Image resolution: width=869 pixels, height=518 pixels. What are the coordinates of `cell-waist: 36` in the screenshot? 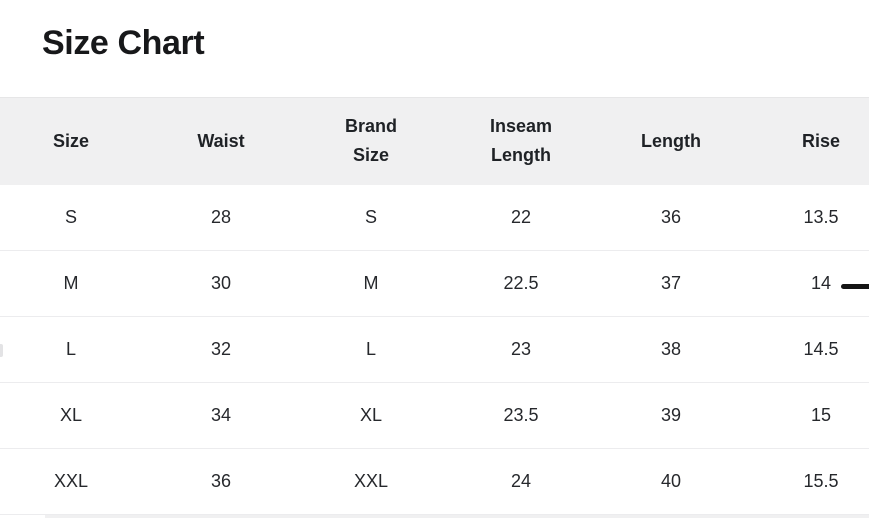 It's located at (221, 481).